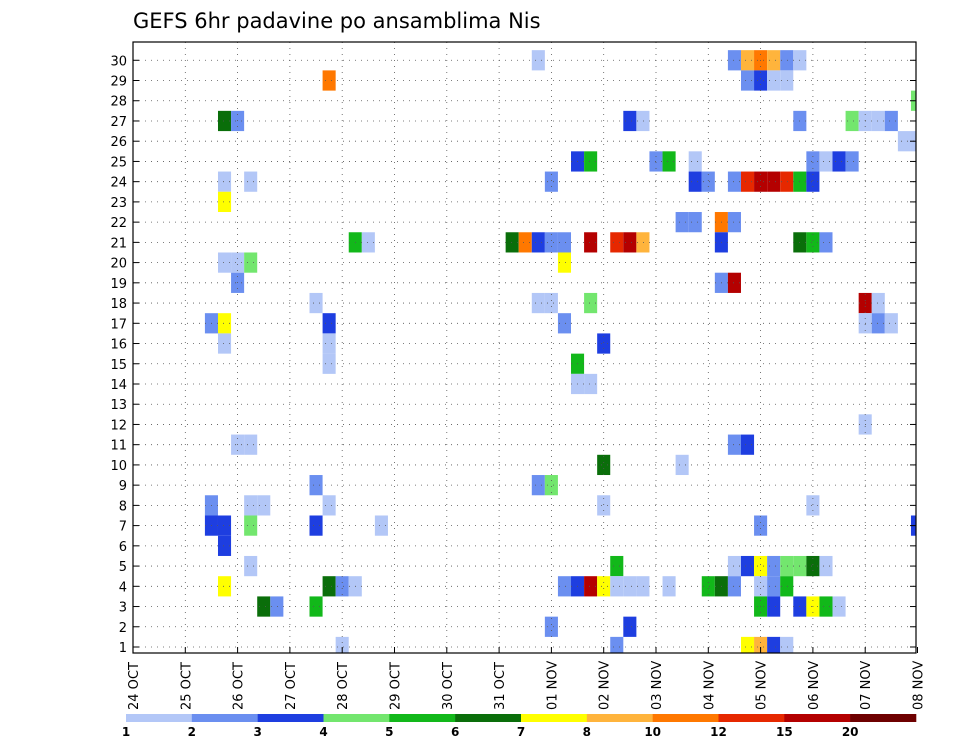  I want to click on x-tick-label: 01 NOV, so click(552, 685).